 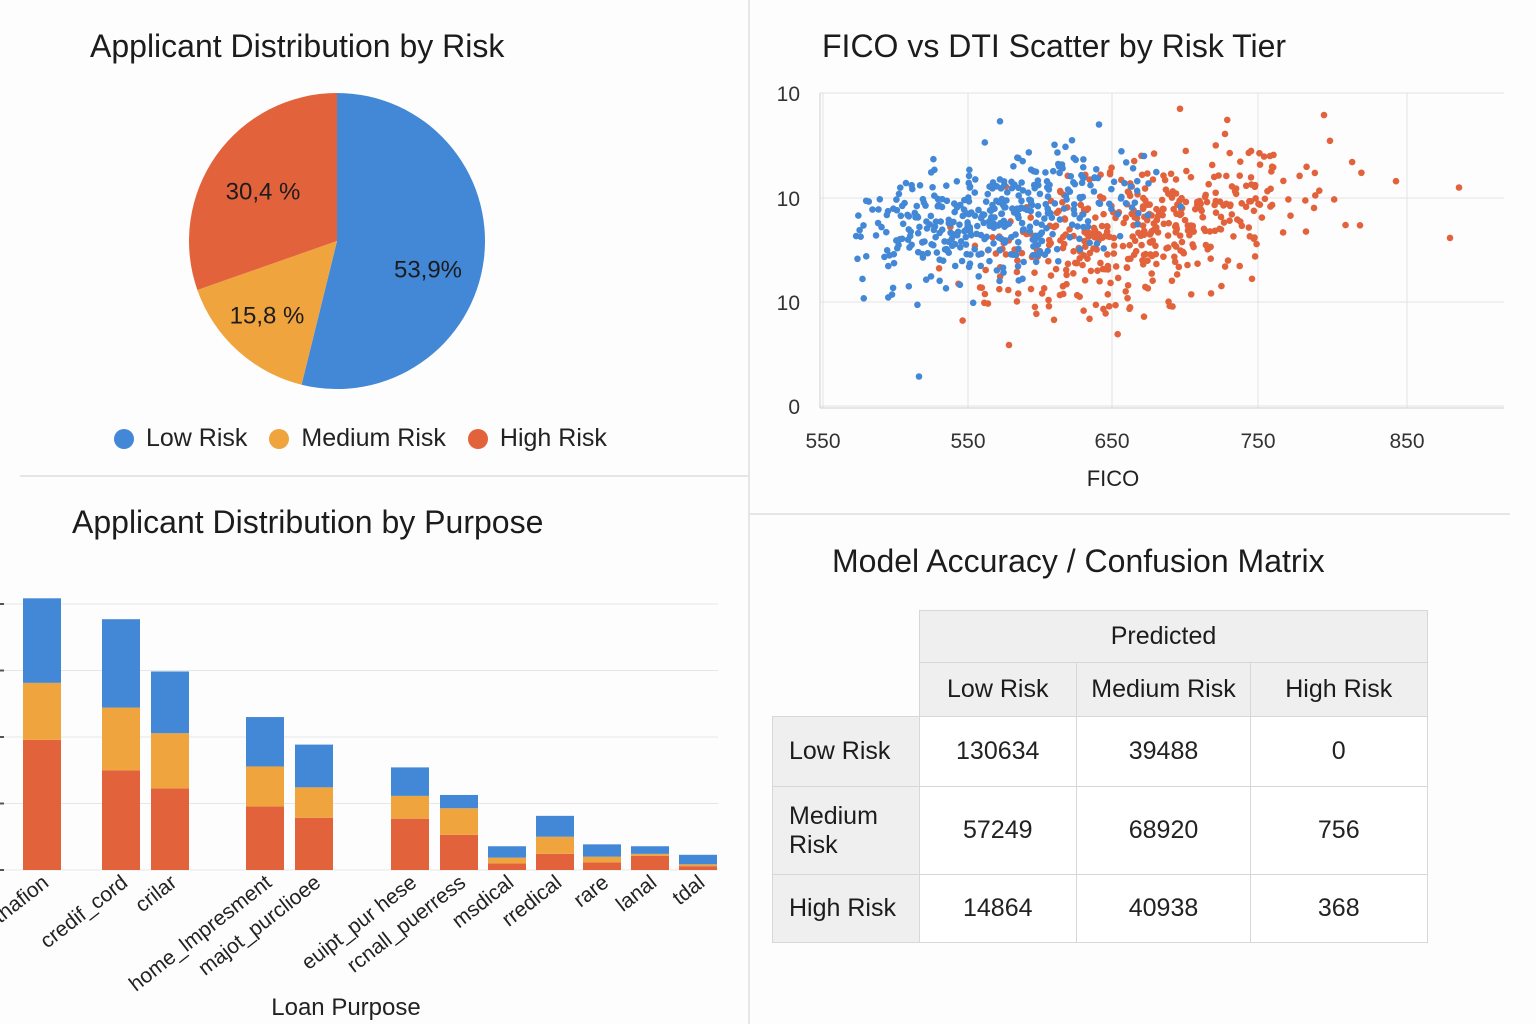 I want to click on legend-swatch-medium, so click(x=279, y=438).